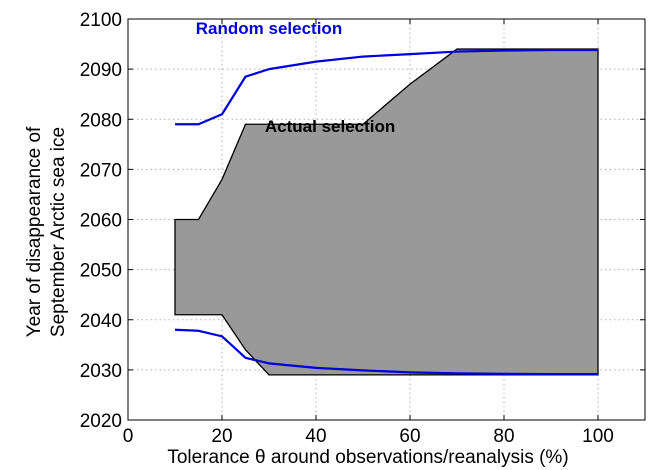 The height and width of the screenshot is (470, 656). Describe the element at coordinates (295, 77) in the screenshot. I see `series-annotations: Random selection Actual selection` at that location.